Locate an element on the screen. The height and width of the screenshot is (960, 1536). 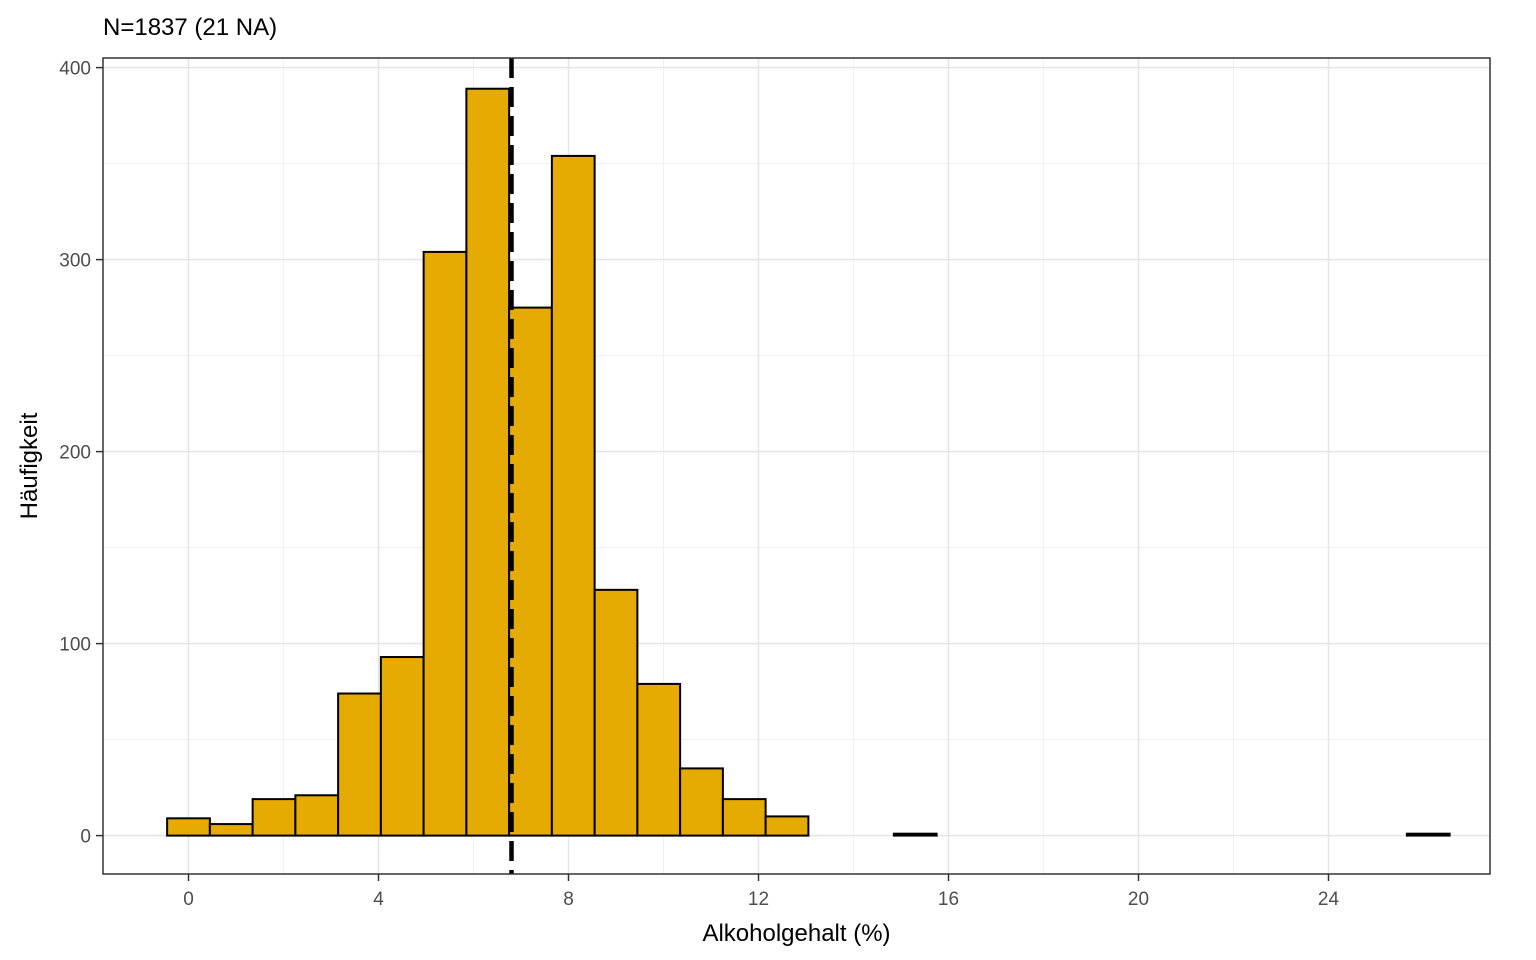
x-tick-label: 12 is located at coordinates (758, 899).